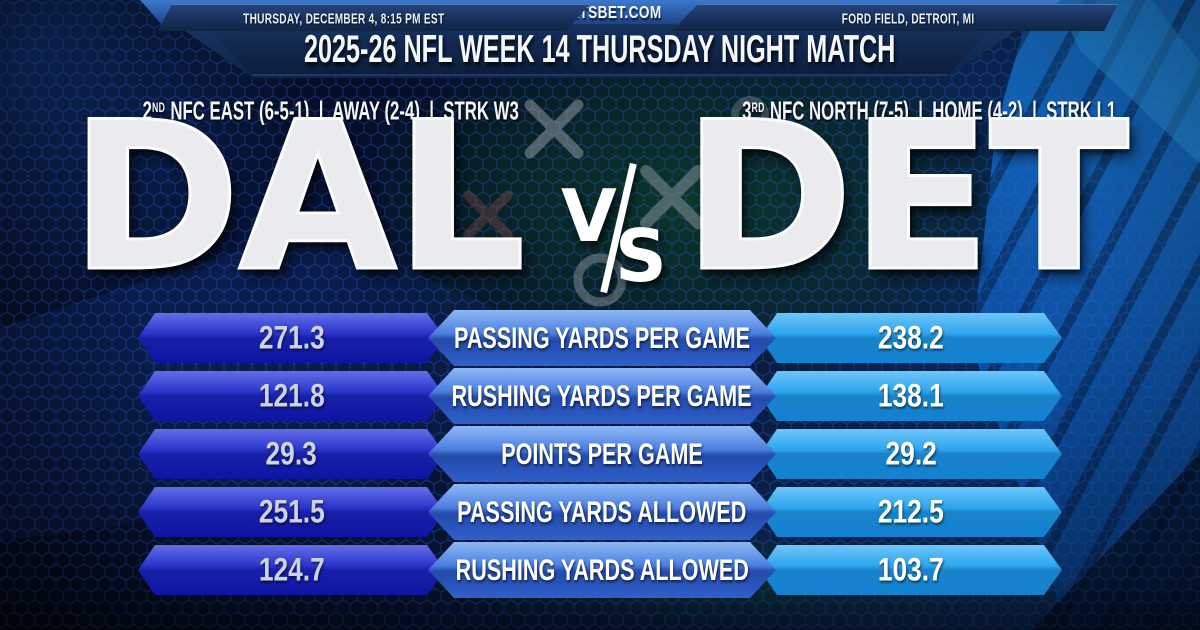  I want to click on away-stat-bar: 29.3, so click(291, 454).